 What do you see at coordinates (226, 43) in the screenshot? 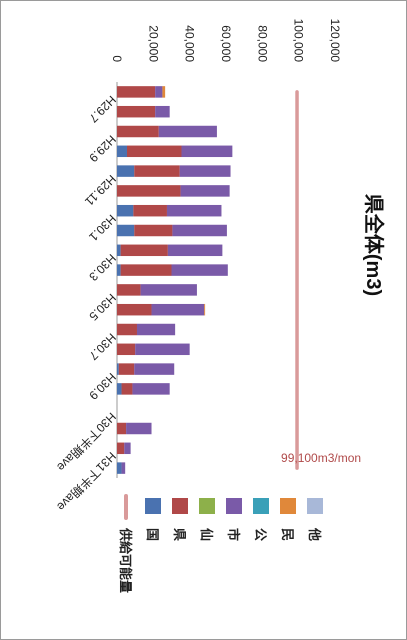
I see `y-tick-label: 60,000` at bounding box center [226, 43].